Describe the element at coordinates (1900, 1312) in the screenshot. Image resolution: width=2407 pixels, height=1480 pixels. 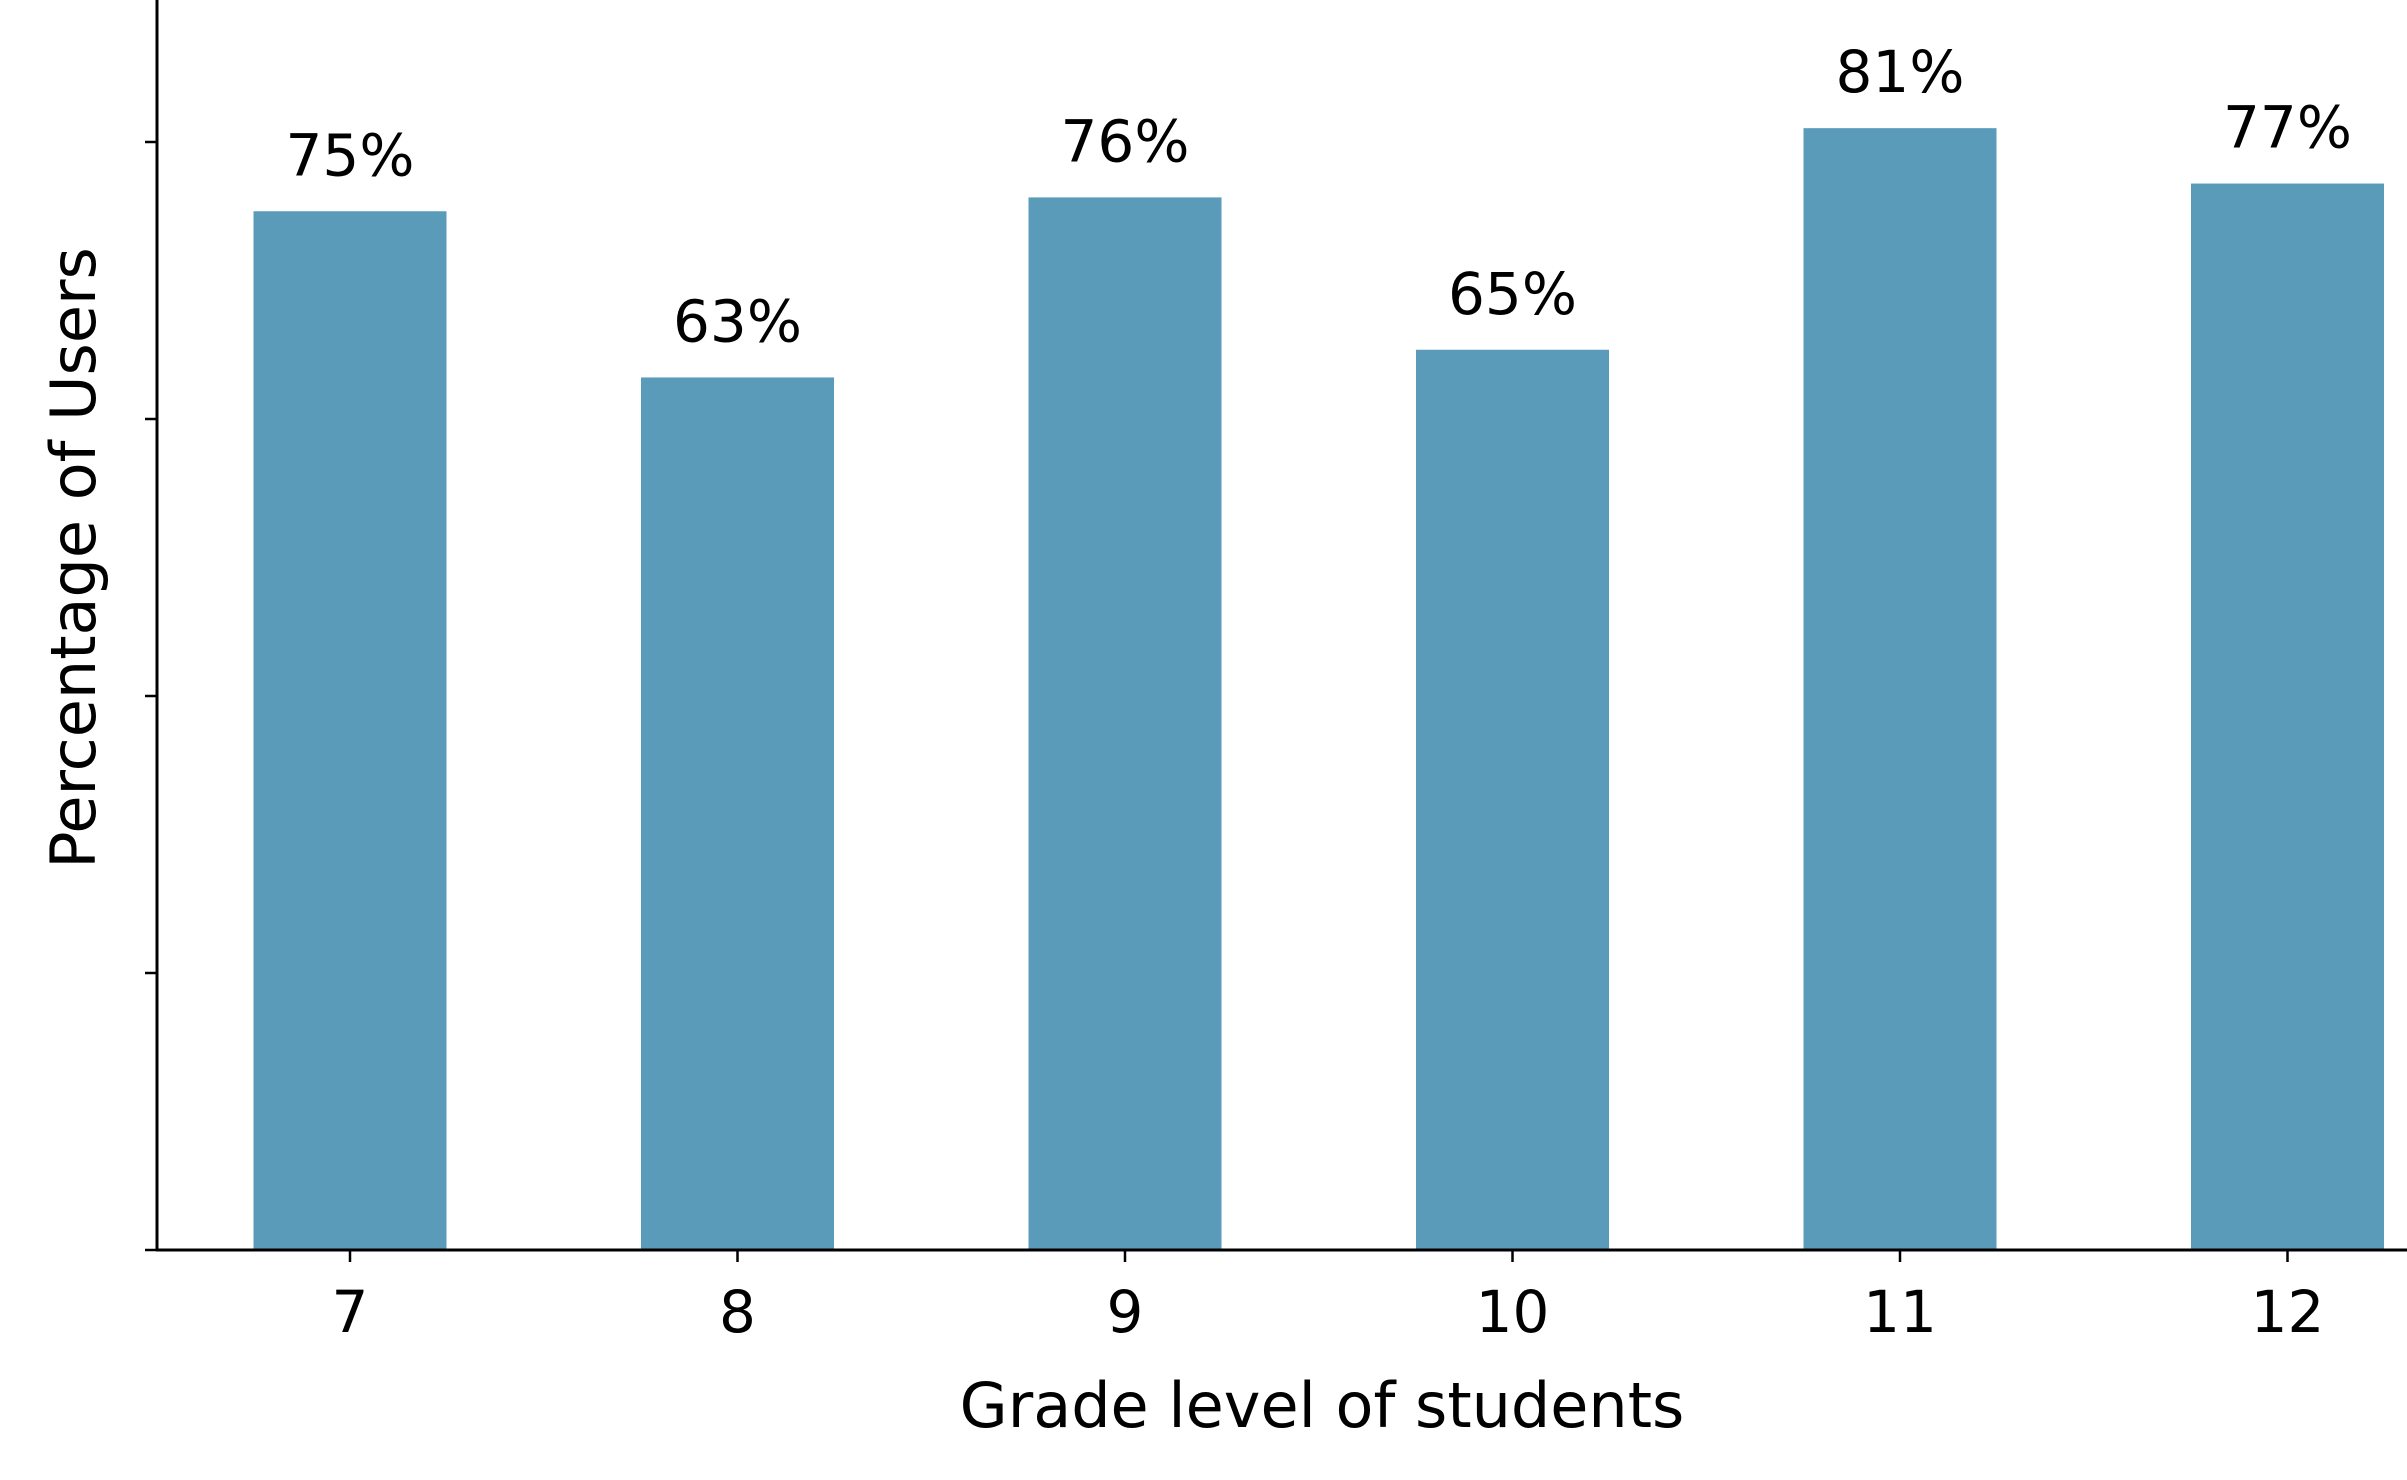
I see `x-tick-label: 11` at that location.